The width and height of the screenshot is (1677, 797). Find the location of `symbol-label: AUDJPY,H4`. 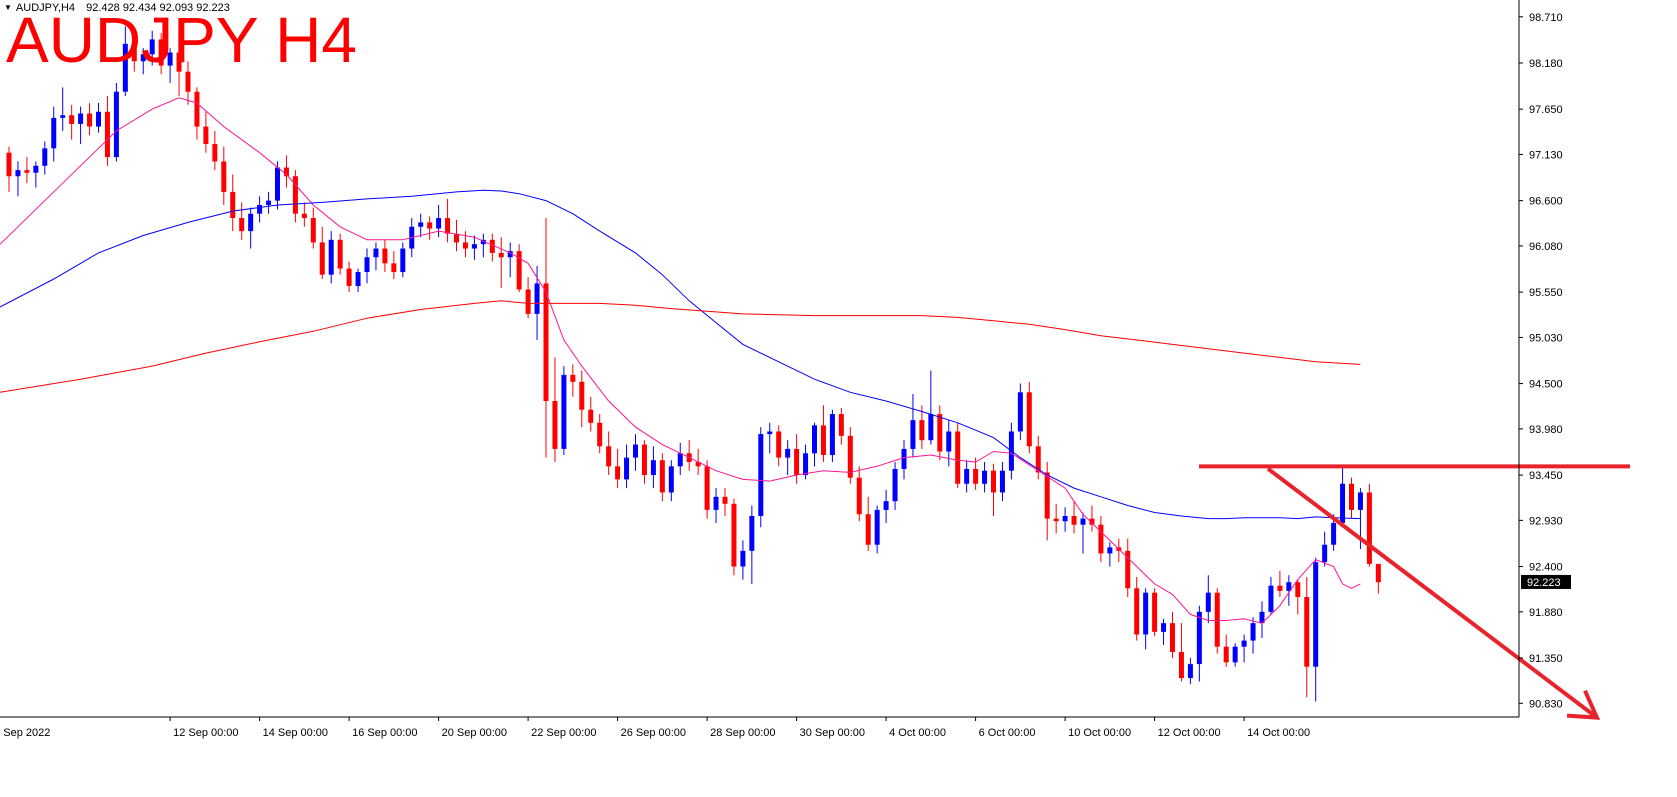

symbol-label: AUDJPY,H4 is located at coordinates (45, 8).